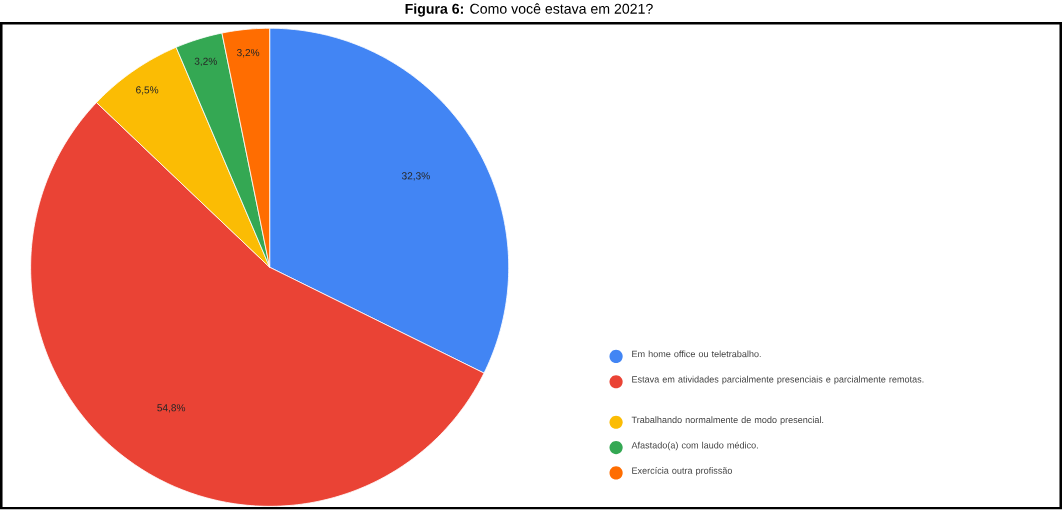 The image size is (1062, 510). Describe the element at coordinates (694, 446) in the screenshot. I see `legend-label: Afastado(a) com laudo médico.` at that location.